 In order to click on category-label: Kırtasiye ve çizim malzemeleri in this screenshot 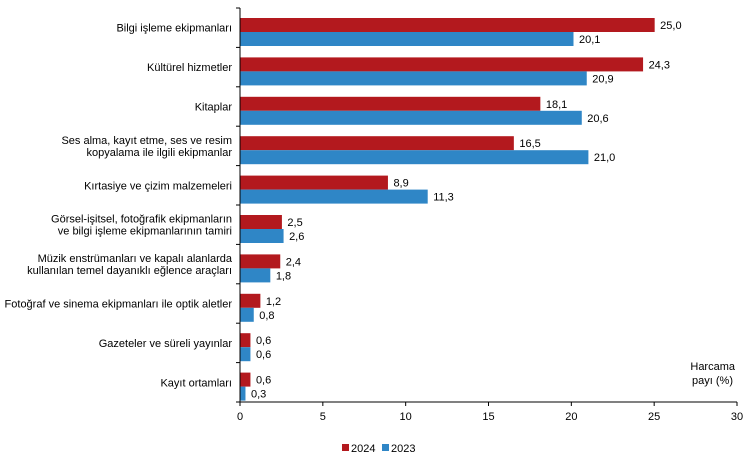, I will do `click(158, 186)`.